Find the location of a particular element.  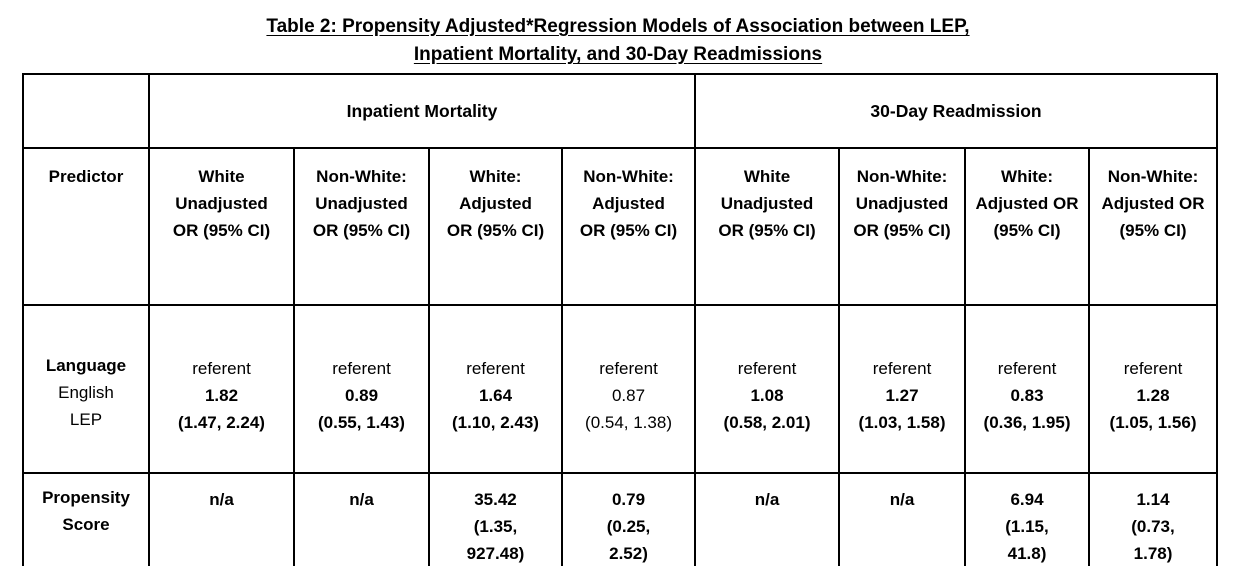

predictor-header-cell: Predictor is located at coordinates (86, 226).